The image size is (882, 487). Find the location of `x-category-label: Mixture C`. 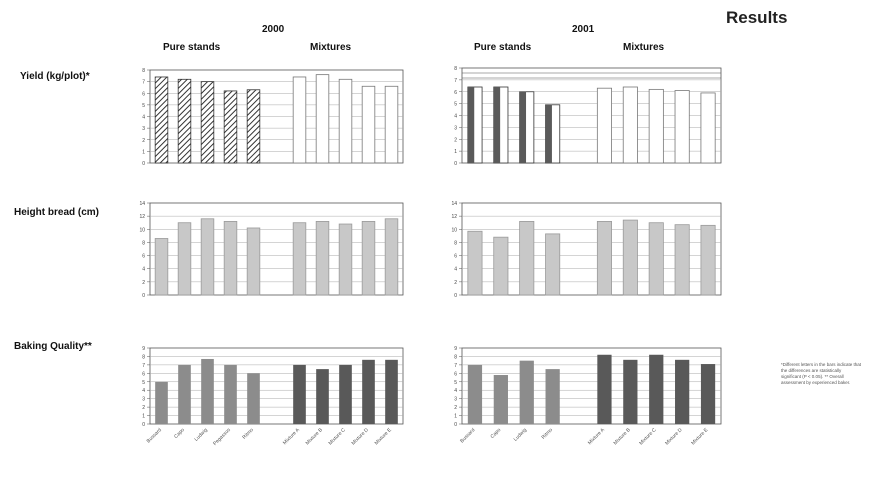

x-category-label: Mixture C is located at coordinates (338, 437).